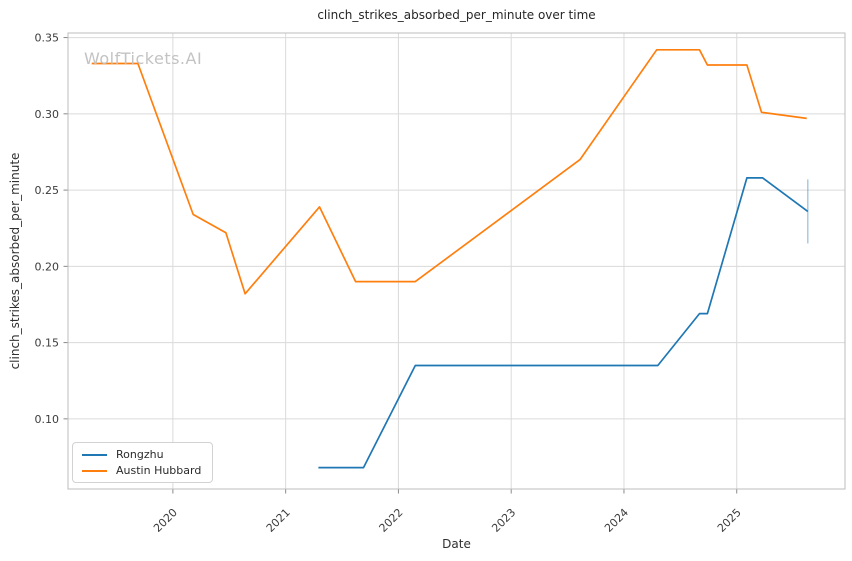 This screenshot has width=852, height=561. I want to click on legend-item-rongzhu: Rongzhu, so click(142, 454).